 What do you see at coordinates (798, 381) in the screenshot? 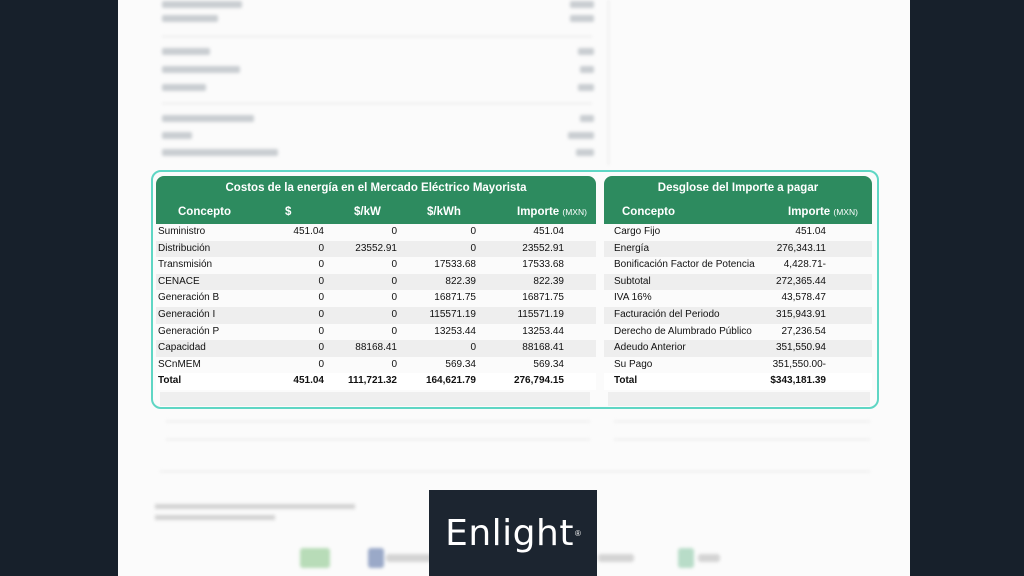
I see `cell-total-importe: $343,181.39` at bounding box center [798, 381].